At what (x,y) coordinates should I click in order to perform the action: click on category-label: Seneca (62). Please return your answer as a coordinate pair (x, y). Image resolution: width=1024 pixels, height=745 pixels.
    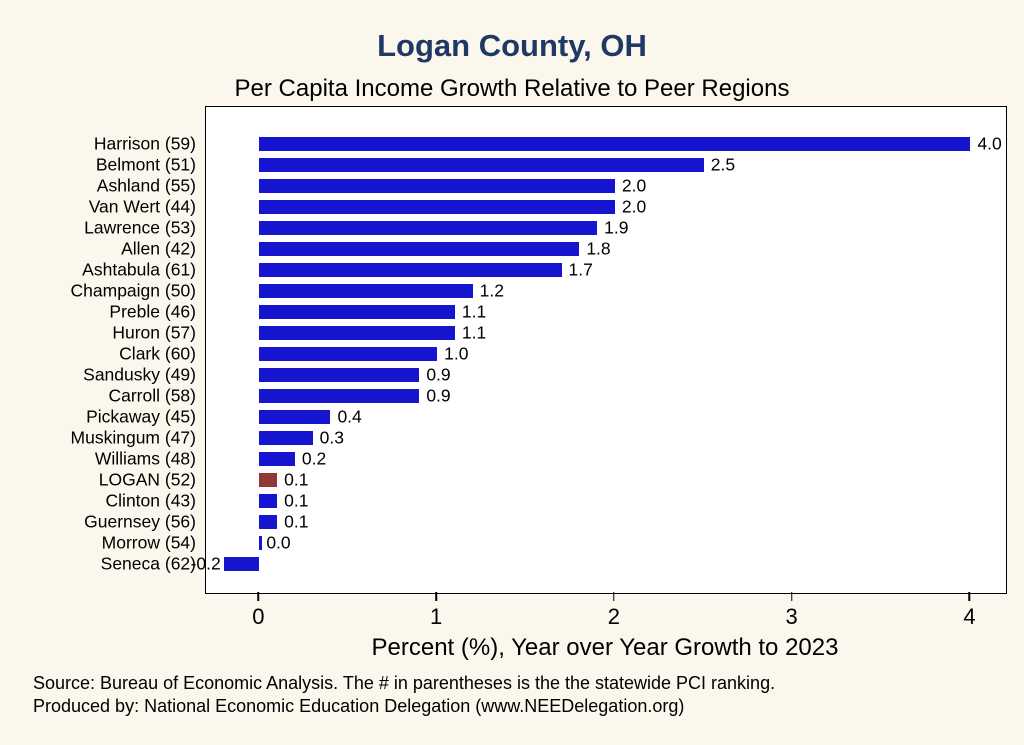
    Looking at the image, I should click on (148, 563).